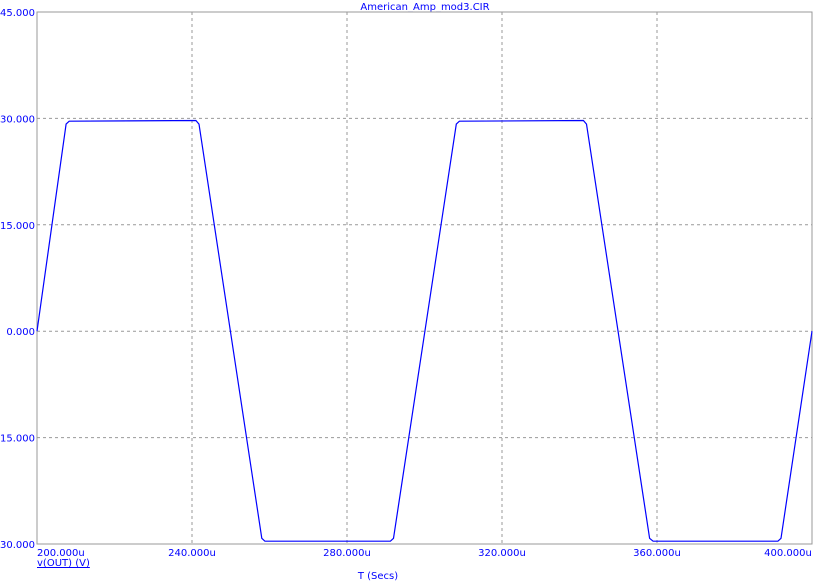 This screenshot has height=584, width=833. What do you see at coordinates (347, 553) in the screenshot?
I see `x-tick-label: 280.000u` at bounding box center [347, 553].